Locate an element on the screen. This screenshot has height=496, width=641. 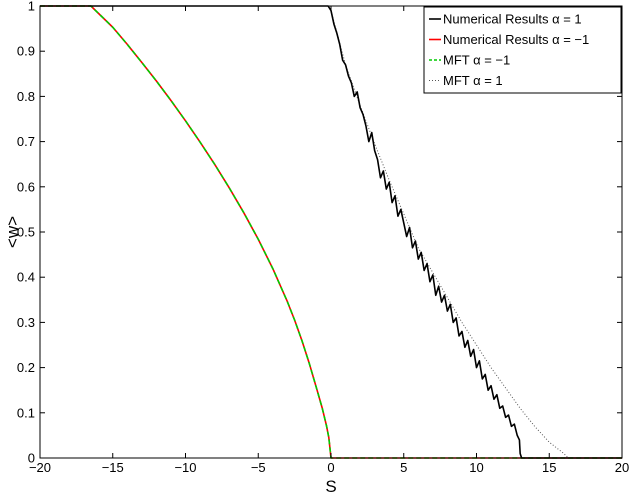
y-tick-label: 0.2 is located at coordinates (26, 367).